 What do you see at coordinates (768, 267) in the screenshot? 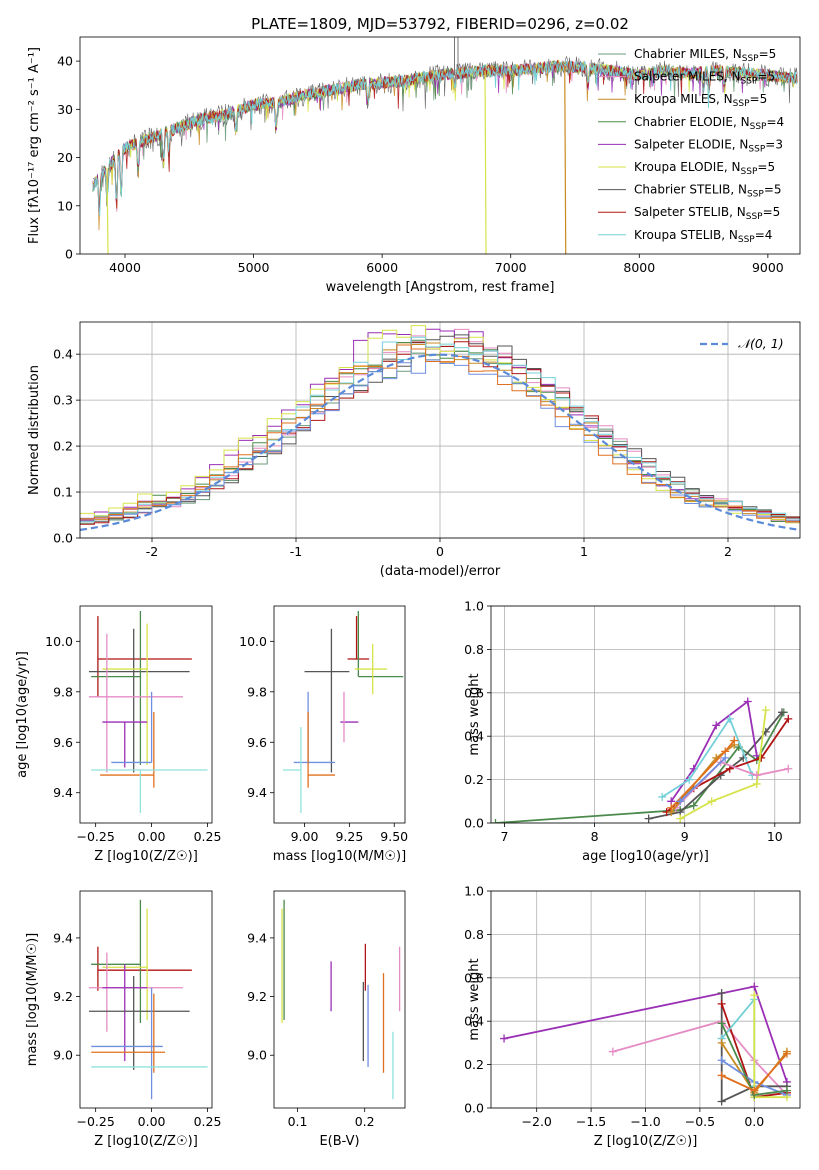
I see `x-tick-label: 9000` at bounding box center [768, 267].